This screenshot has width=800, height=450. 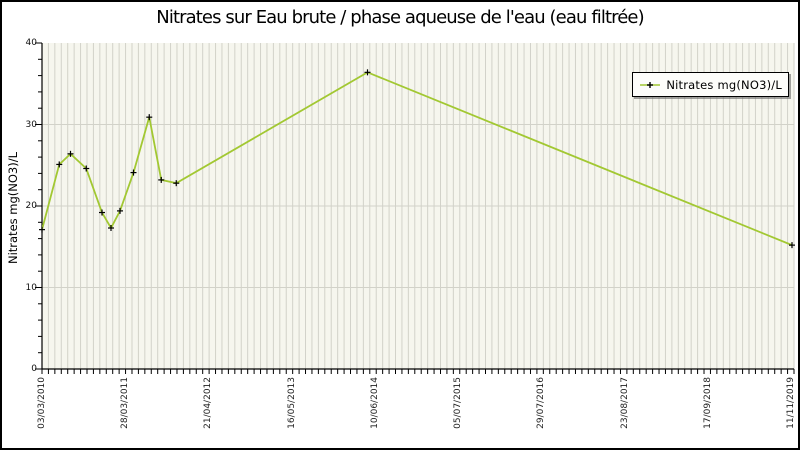 What do you see at coordinates (291, 403) in the screenshot?
I see `x-tick-label: 16/05/2013` at bounding box center [291, 403].